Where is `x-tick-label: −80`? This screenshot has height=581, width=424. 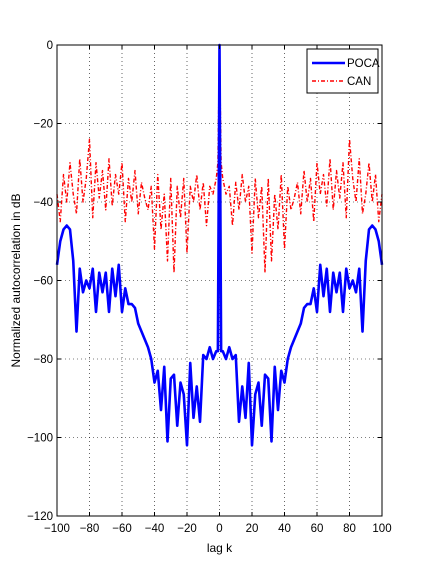
x-tick-label: −80 is located at coordinates (90, 529).